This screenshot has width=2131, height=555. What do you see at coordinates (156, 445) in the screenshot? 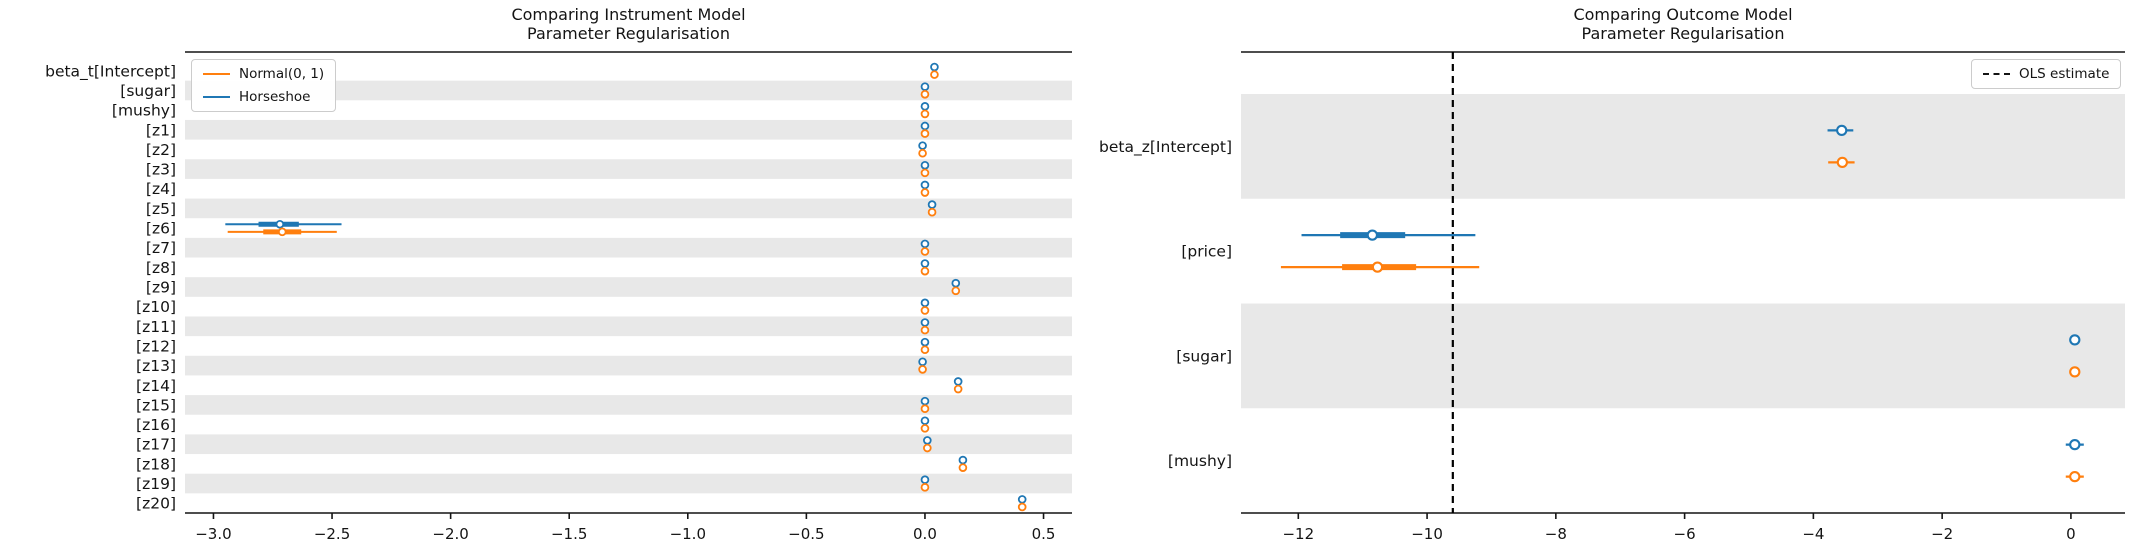
I see `param-label: [z17]` at bounding box center [156, 445].